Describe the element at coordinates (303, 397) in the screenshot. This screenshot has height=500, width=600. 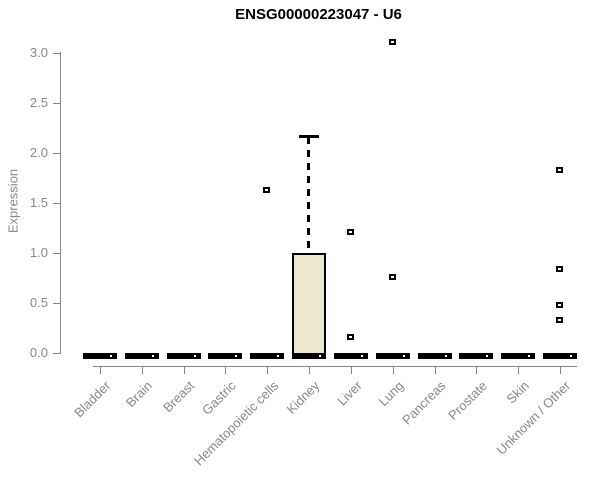
I see `x-category-label-text: Kidney` at that location.